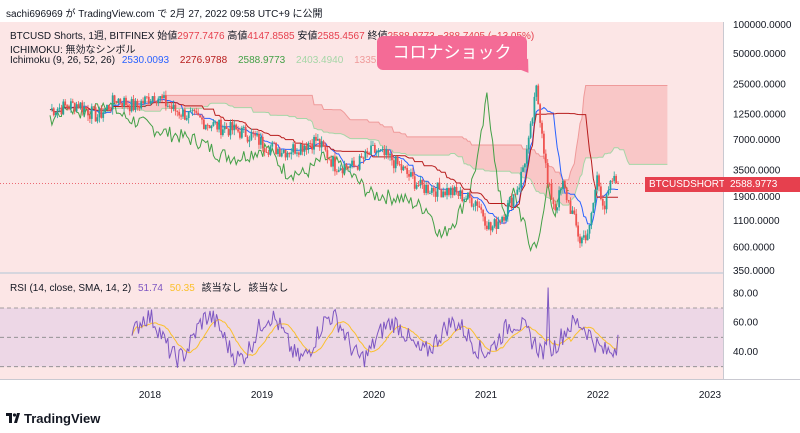 This screenshot has height=433, width=800. What do you see at coordinates (452, 53) in the screenshot?
I see `corona-shock-callout: コロナショック` at bounding box center [452, 53].